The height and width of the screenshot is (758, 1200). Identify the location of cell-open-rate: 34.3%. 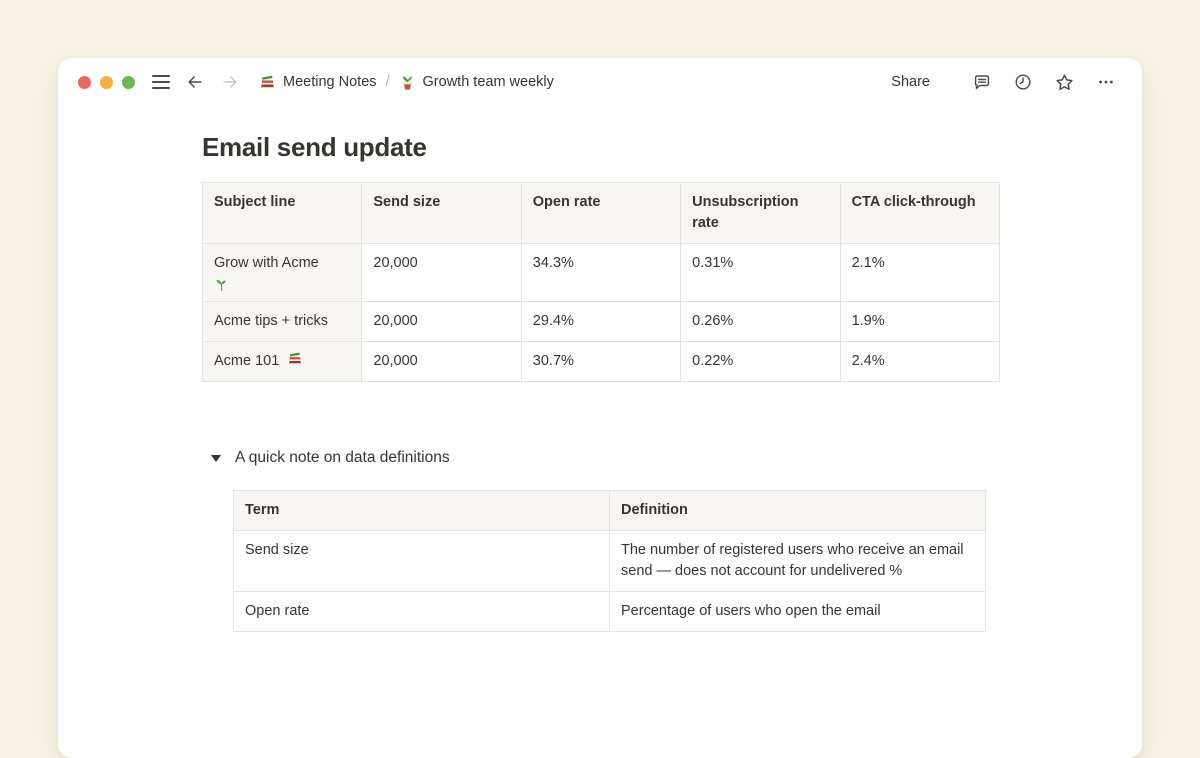
(601, 272).